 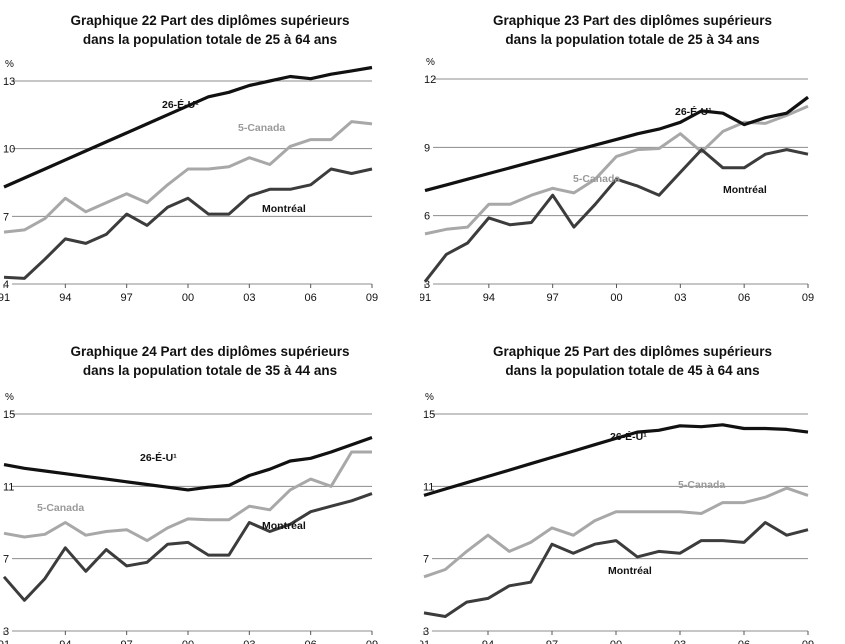 What do you see at coordinates (632, 370) in the screenshot?
I see `chart-subtitle: dans la population totale de 45 à 64 ans` at bounding box center [632, 370].